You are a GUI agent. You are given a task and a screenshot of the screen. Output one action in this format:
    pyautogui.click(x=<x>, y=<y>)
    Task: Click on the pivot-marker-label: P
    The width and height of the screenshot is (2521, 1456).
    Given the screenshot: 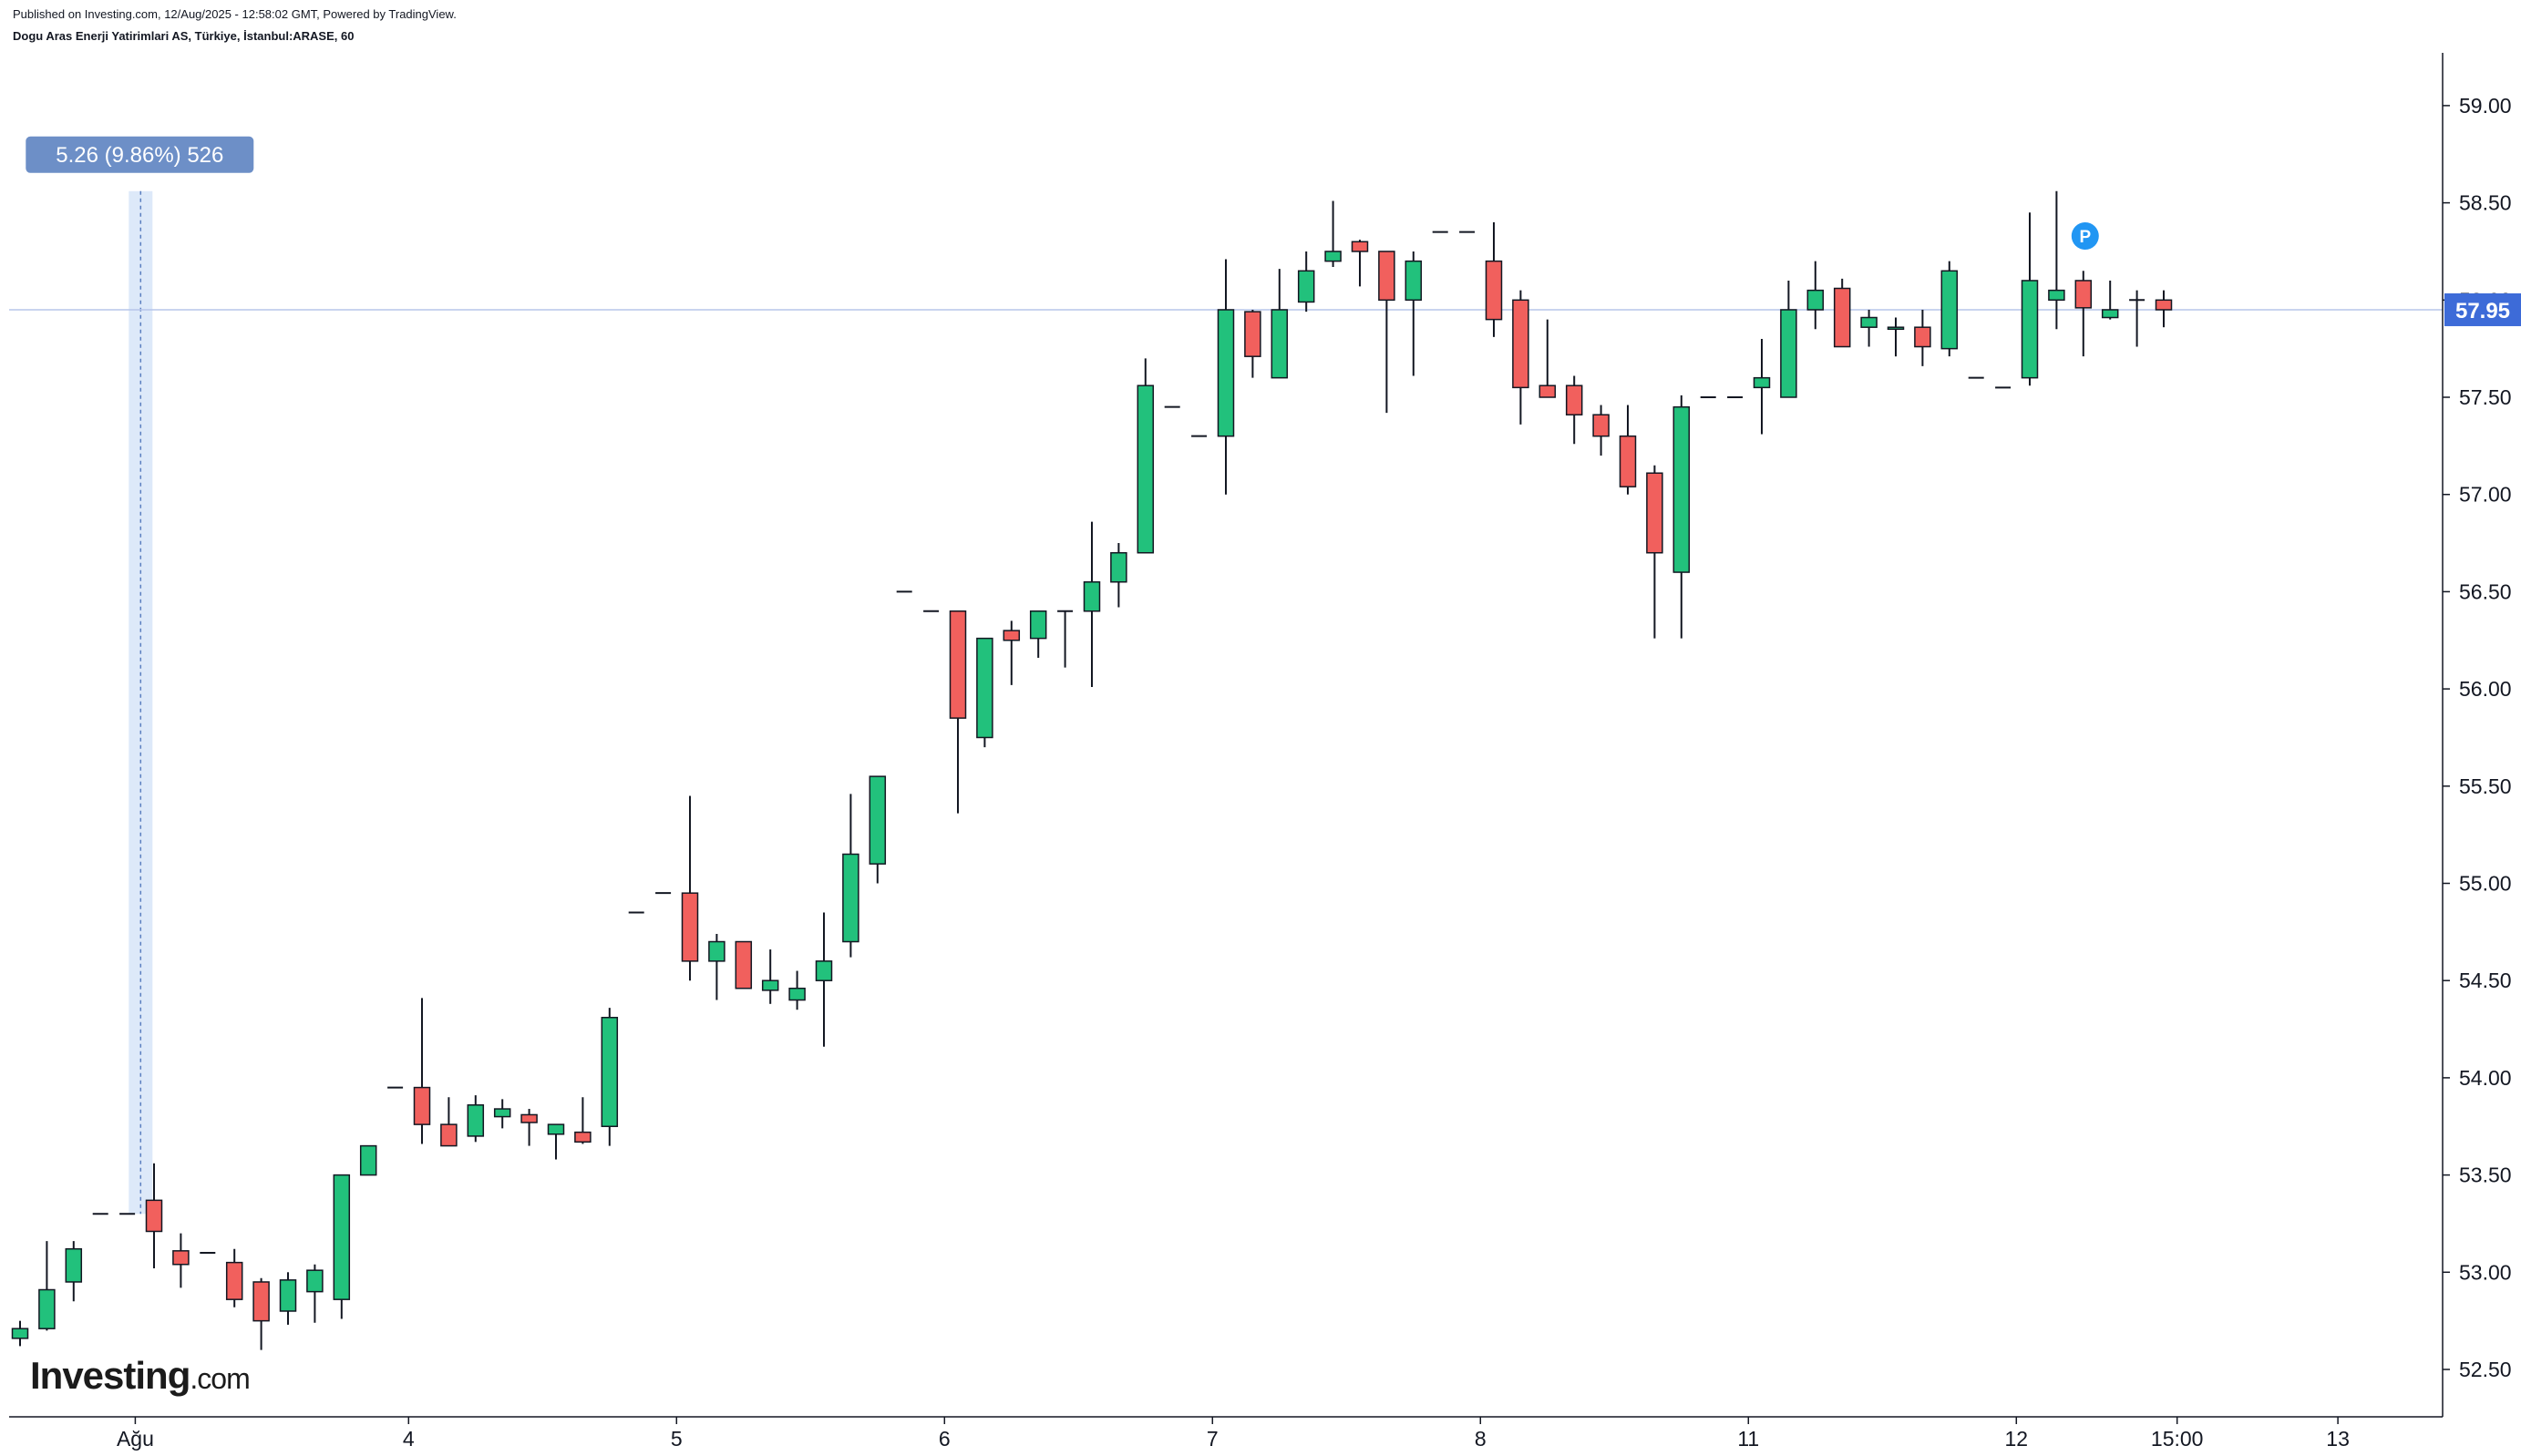 What is the action you would take?
    pyautogui.click(x=2085, y=237)
    